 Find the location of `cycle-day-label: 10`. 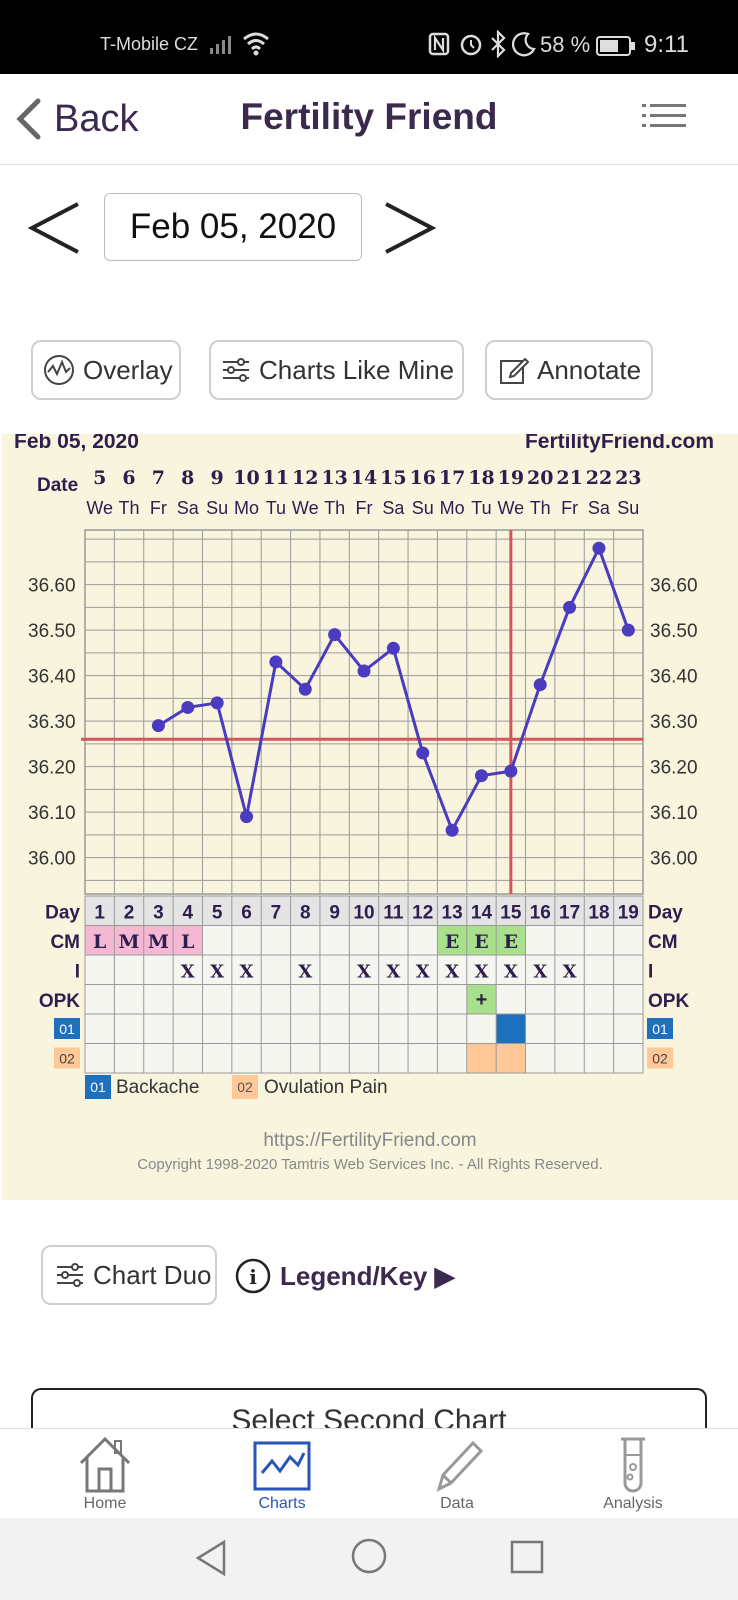

cycle-day-label: 10 is located at coordinates (363, 913).